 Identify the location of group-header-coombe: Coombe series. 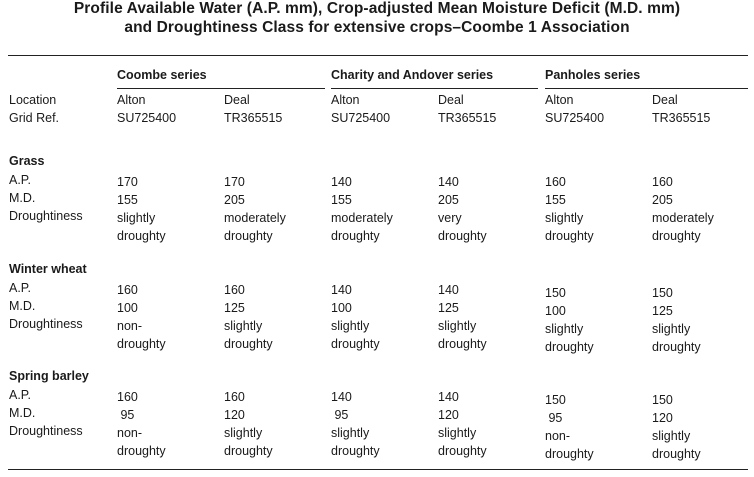
(221, 78).